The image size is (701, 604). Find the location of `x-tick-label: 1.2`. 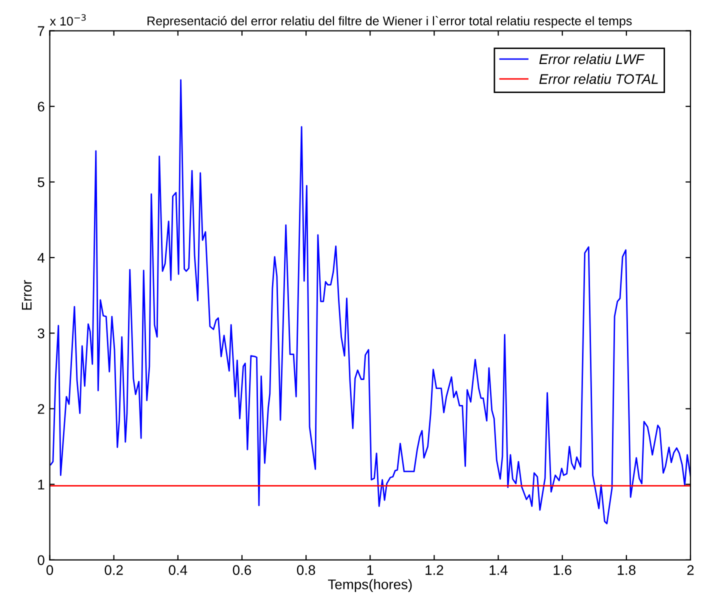

x-tick-label: 1.2 is located at coordinates (435, 570).